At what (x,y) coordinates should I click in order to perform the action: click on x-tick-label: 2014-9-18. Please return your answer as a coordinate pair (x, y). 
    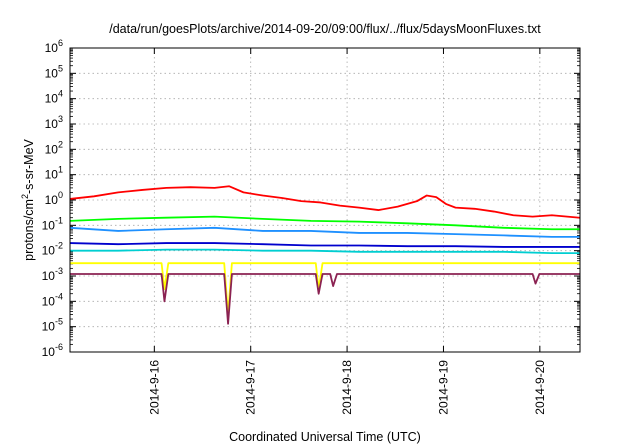
    Looking at the image, I should click on (347, 387).